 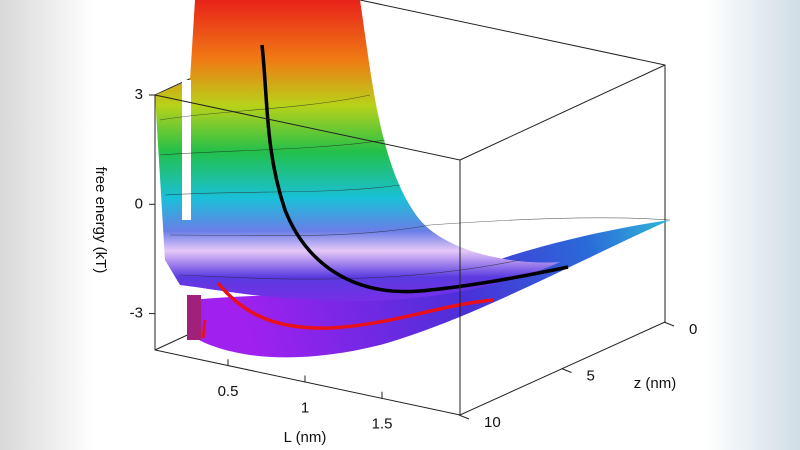 What do you see at coordinates (139, 203) in the screenshot?
I see `z-tick-label: 0` at bounding box center [139, 203].